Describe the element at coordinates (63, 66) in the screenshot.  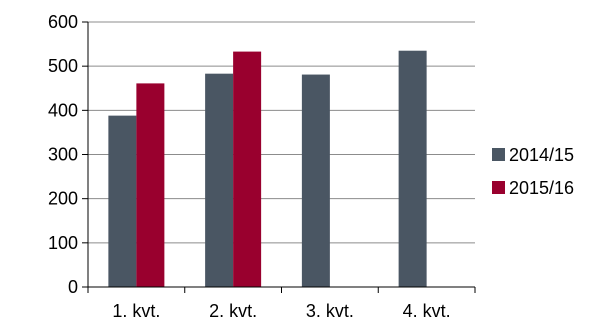
I see `y-tick-label: 500` at that location.